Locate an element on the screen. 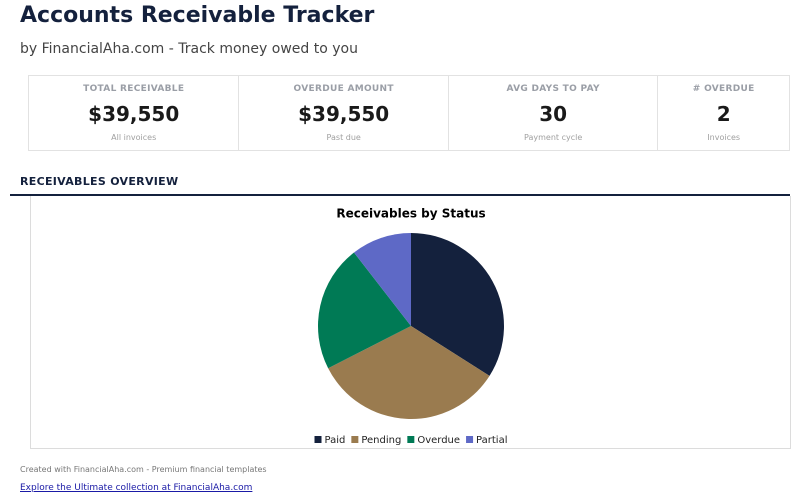 This screenshot has height=502, width=800. page-title: Accounts Receivable Tracker is located at coordinates (197, 15).